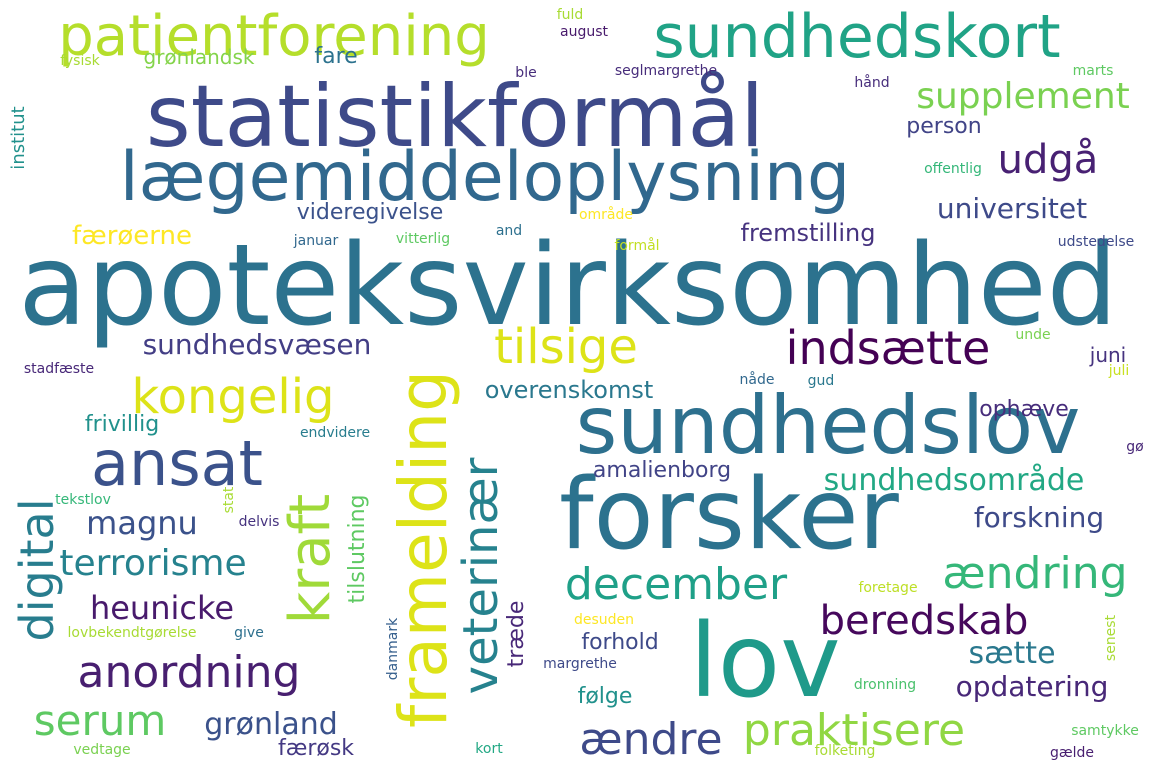 This screenshot has width=1155, height=770. What do you see at coordinates (1032, 686) in the screenshot?
I see `cloud-word: opdatering` at bounding box center [1032, 686].